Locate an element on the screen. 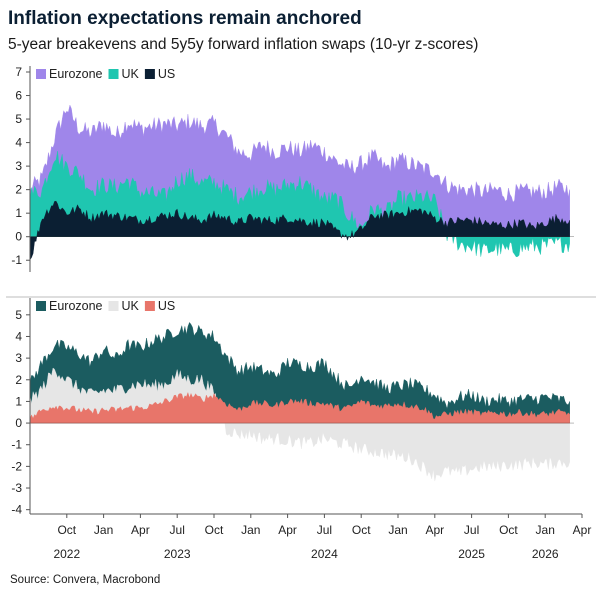 The image size is (601, 601). x-year-label: 2024 is located at coordinates (324, 554).